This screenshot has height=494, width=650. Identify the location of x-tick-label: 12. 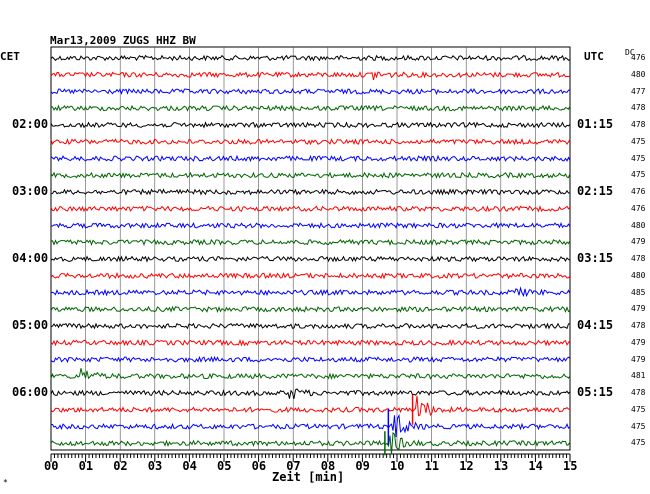
(466, 466).